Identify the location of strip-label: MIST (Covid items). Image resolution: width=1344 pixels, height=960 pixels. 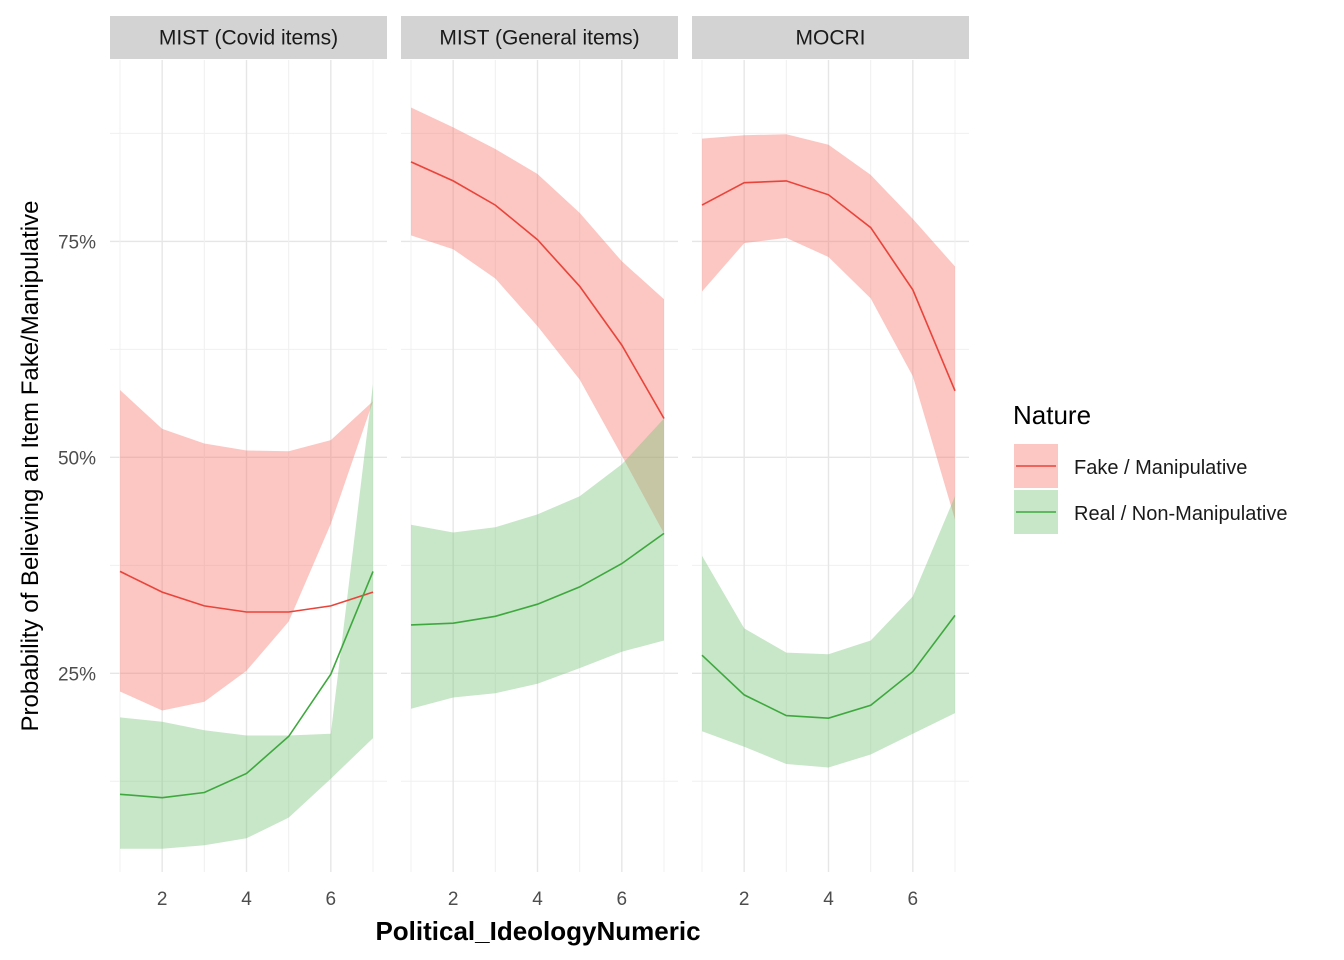
(248, 38).